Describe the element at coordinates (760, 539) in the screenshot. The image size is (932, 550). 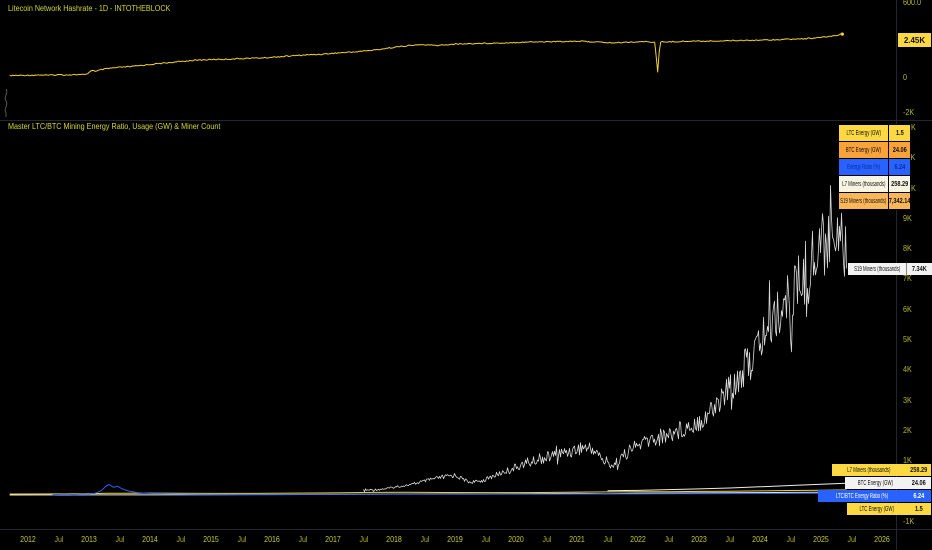
I see `time-tick: 2024` at that location.